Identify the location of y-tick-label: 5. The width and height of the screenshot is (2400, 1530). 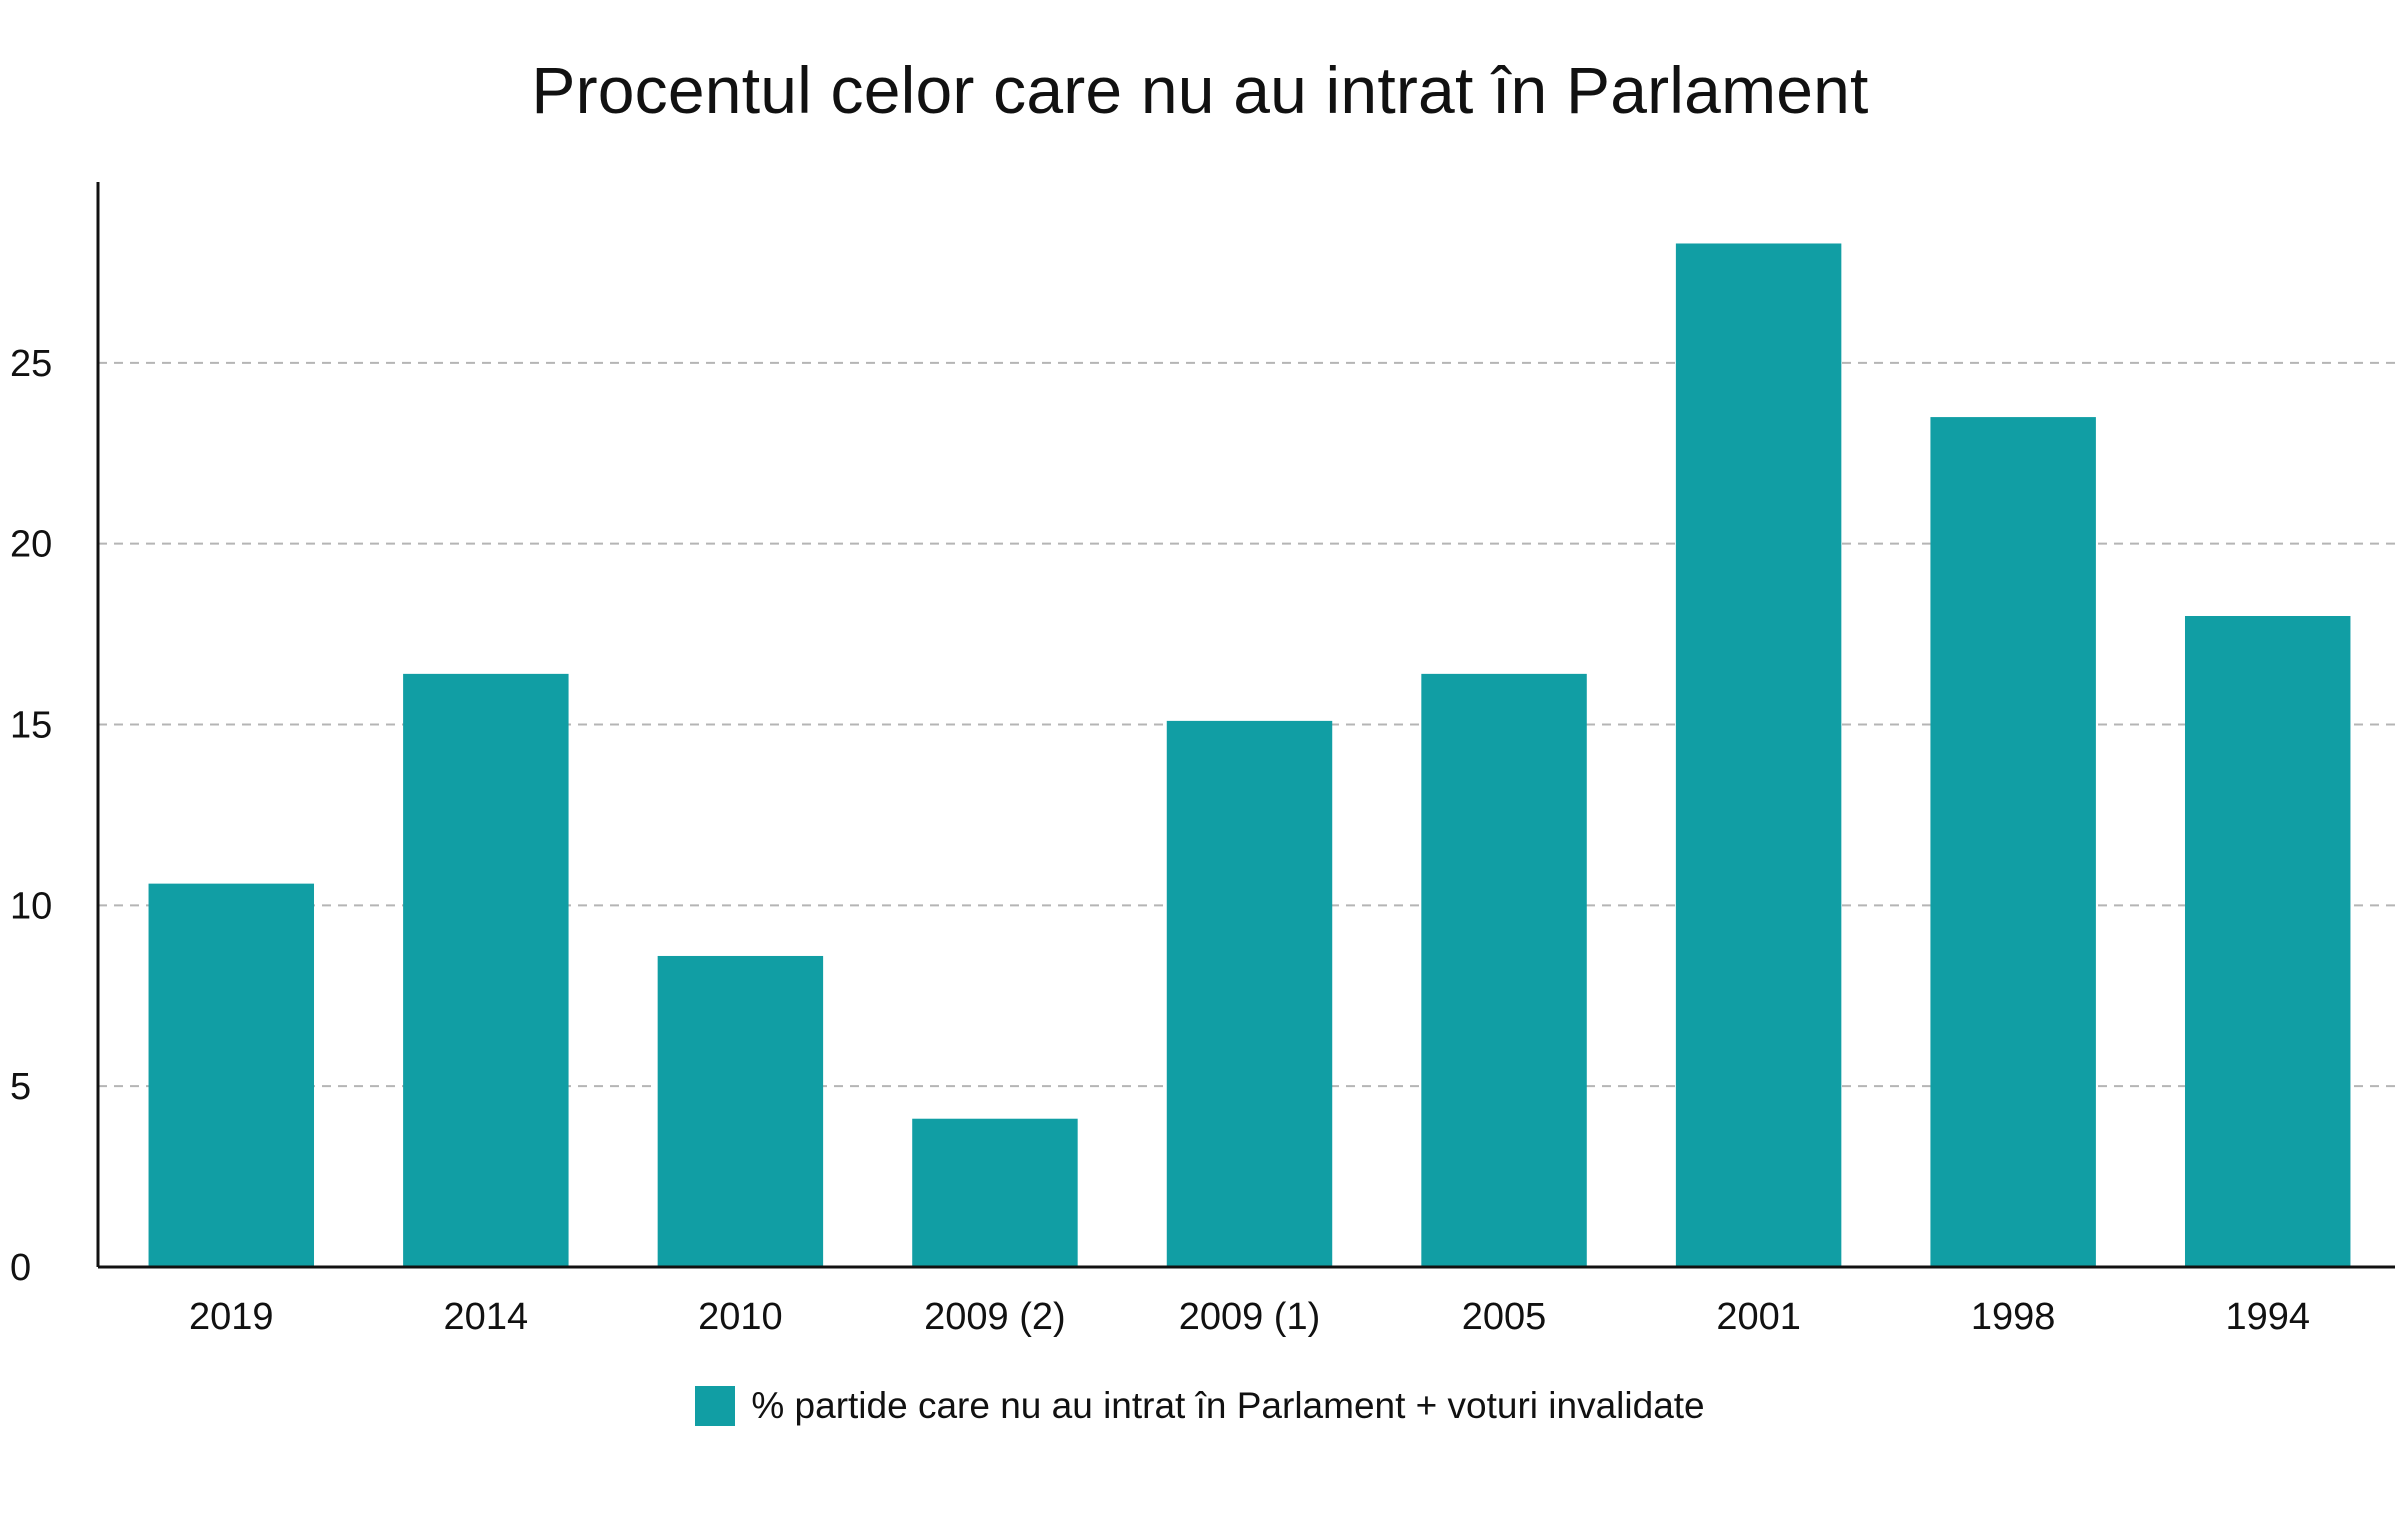
(20, 1087).